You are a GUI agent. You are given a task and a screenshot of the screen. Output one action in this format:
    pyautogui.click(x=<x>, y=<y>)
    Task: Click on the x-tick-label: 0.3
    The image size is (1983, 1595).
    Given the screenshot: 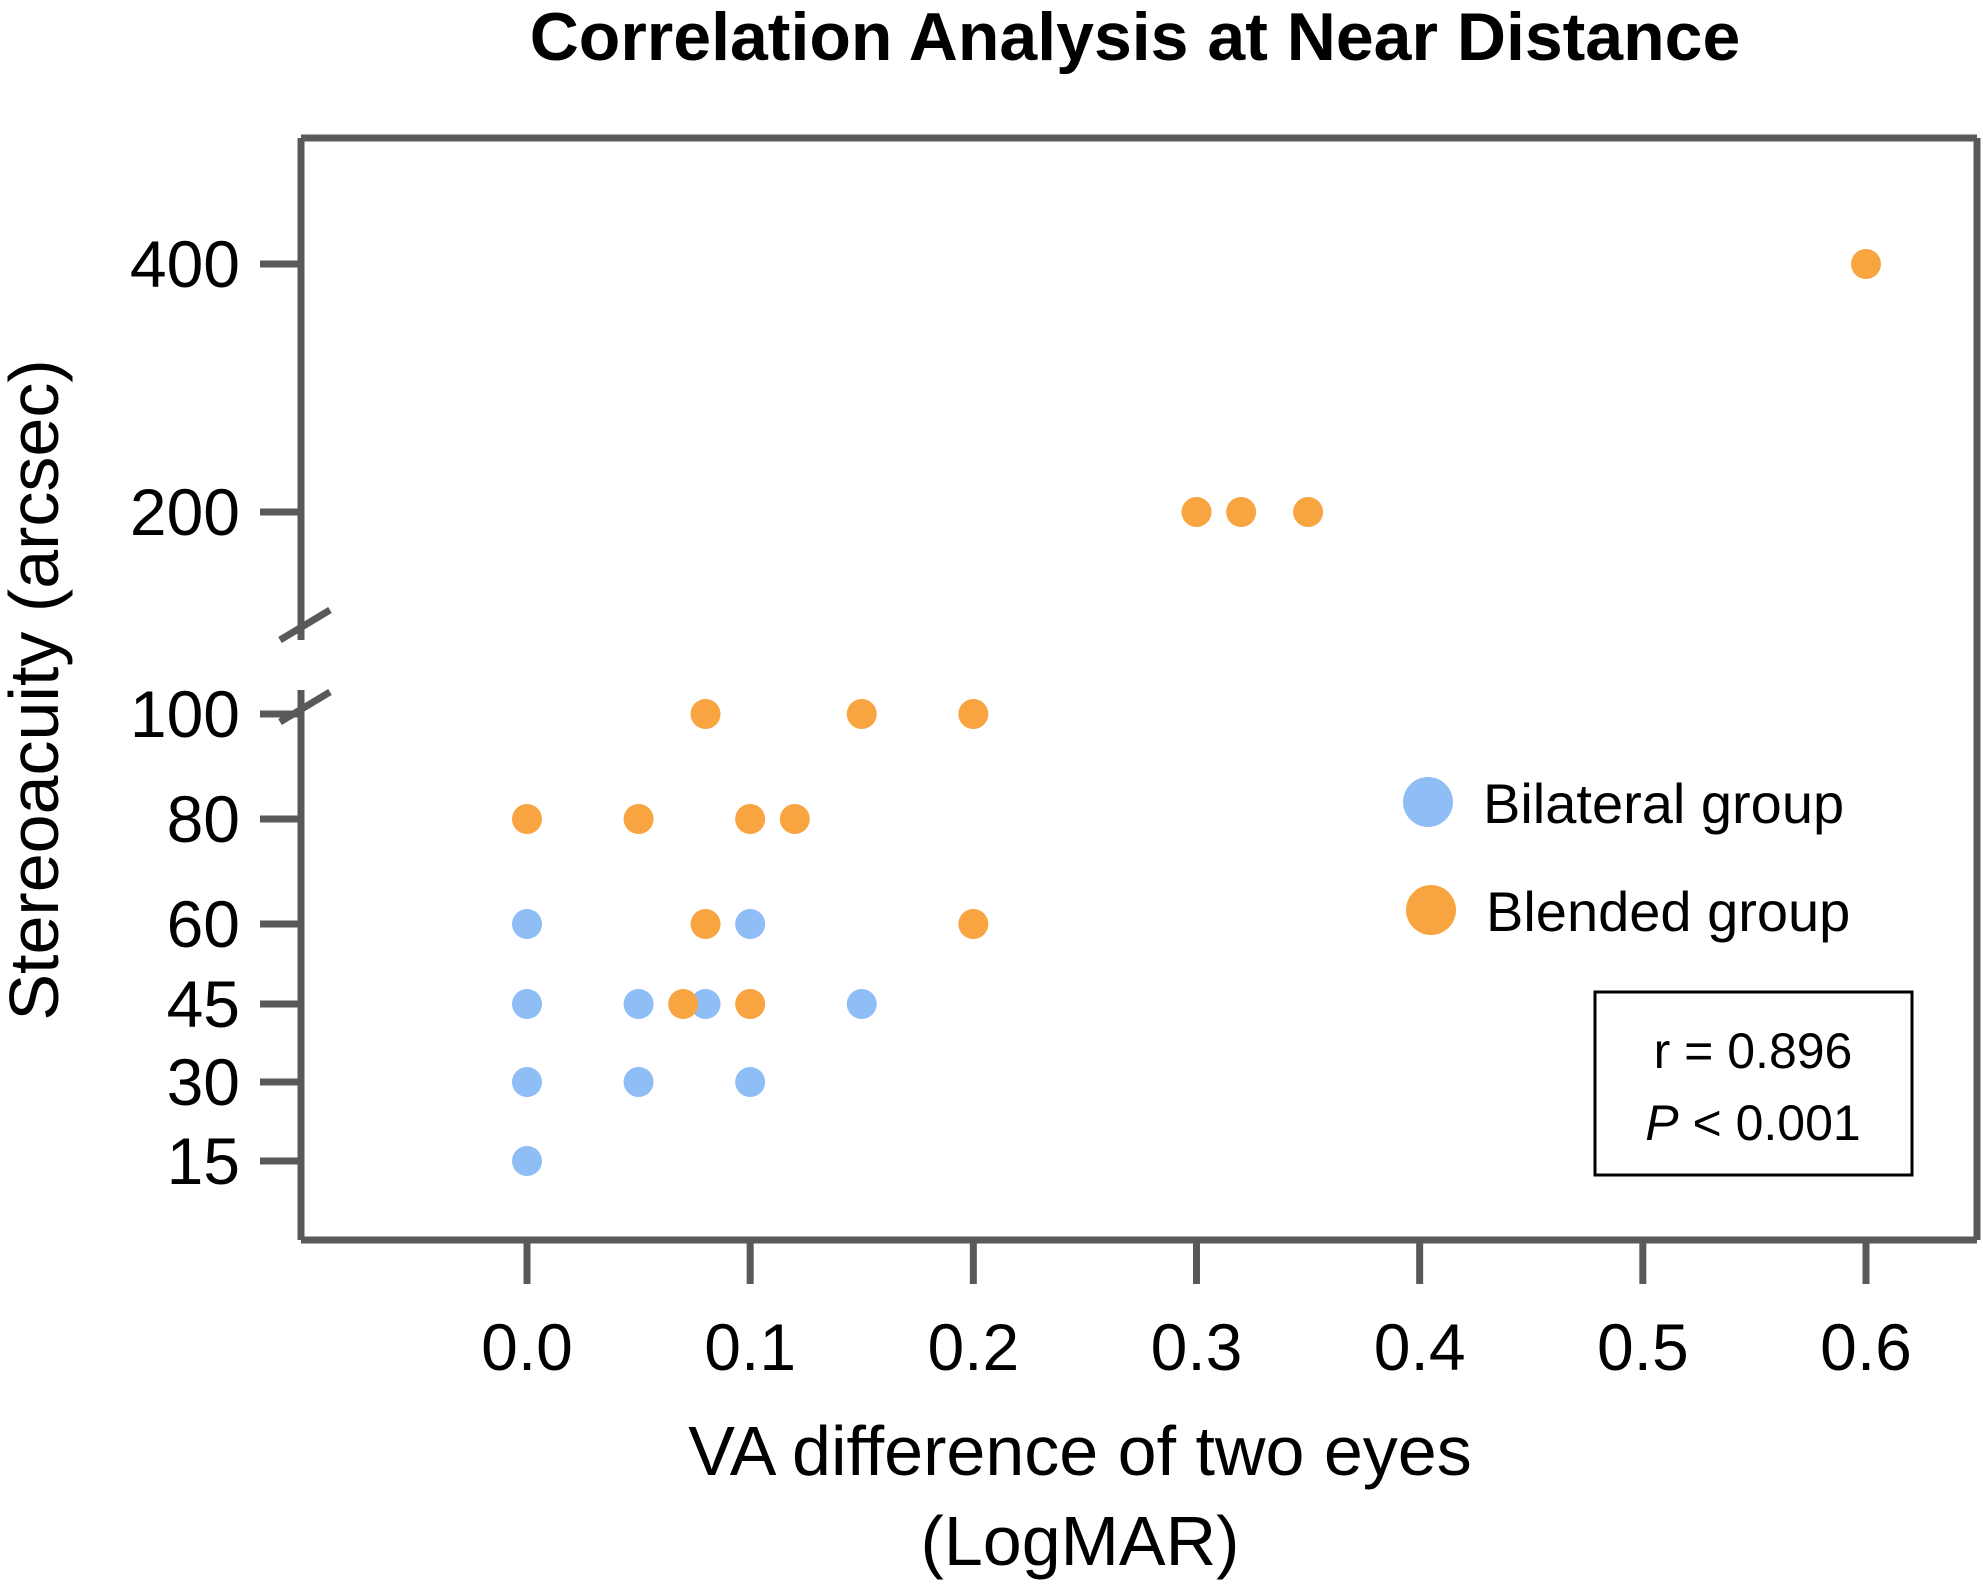 What is the action you would take?
    pyautogui.click(x=1197, y=1347)
    